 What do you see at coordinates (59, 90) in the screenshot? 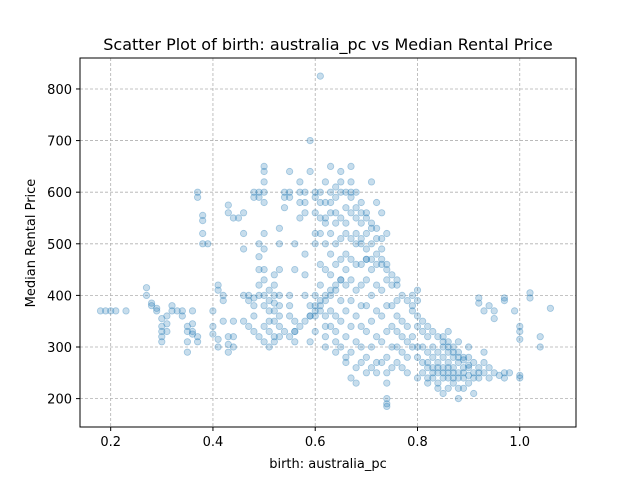
I see `y-tick-label: 800` at bounding box center [59, 90].